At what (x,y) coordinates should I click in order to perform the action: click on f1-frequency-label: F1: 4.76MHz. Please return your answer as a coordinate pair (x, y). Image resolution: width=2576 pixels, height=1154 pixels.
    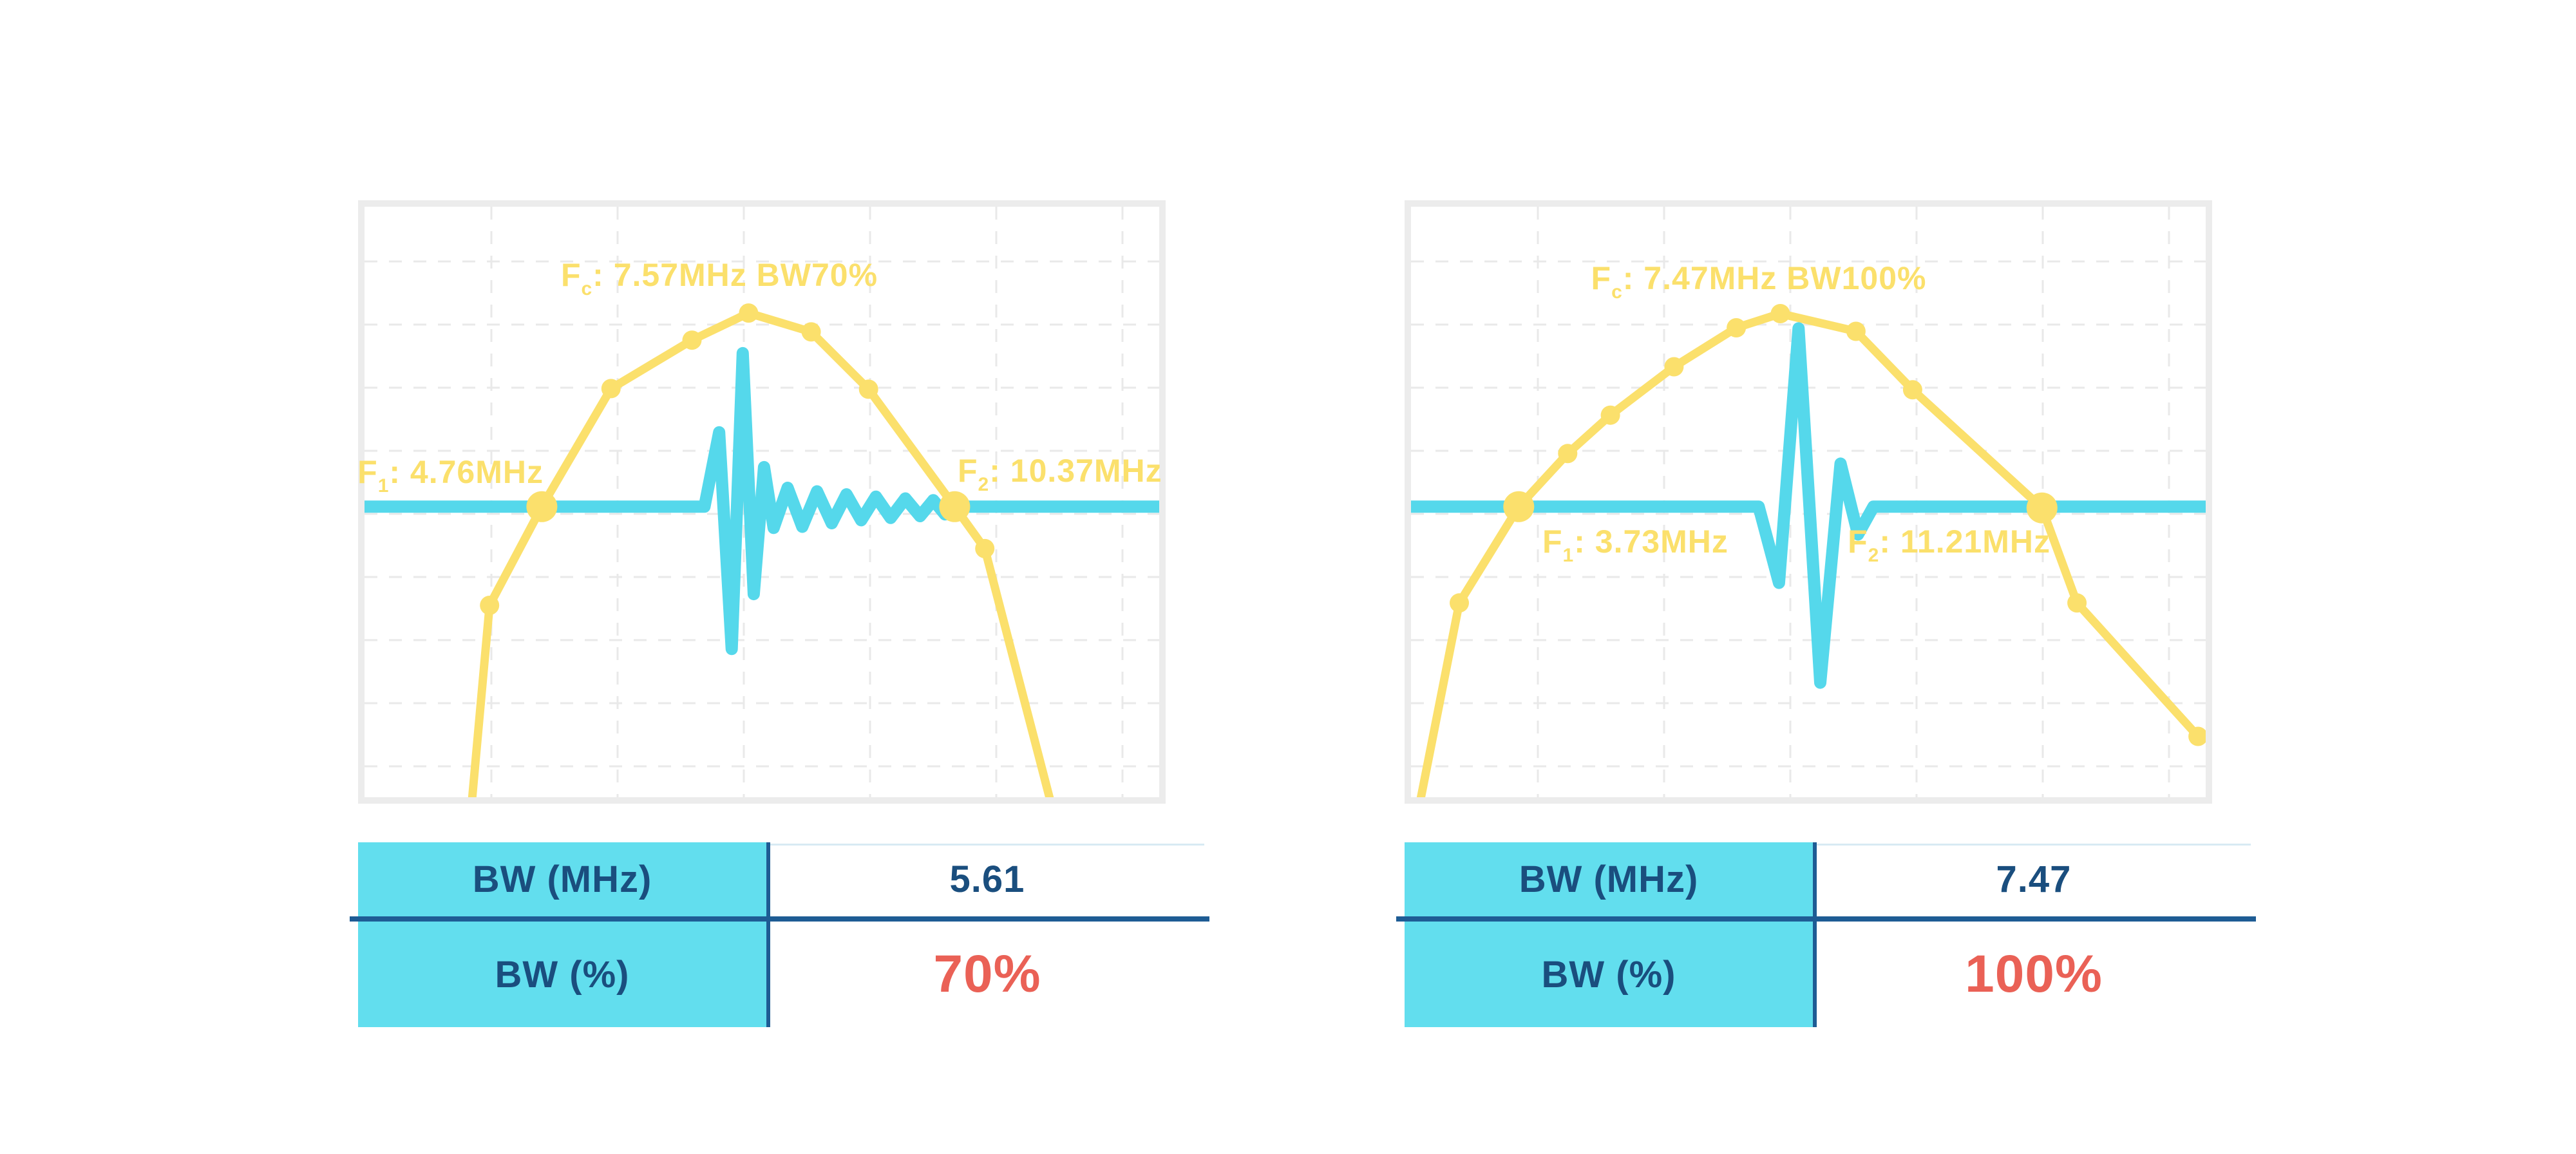
    Looking at the image, I should click on (450, 476).